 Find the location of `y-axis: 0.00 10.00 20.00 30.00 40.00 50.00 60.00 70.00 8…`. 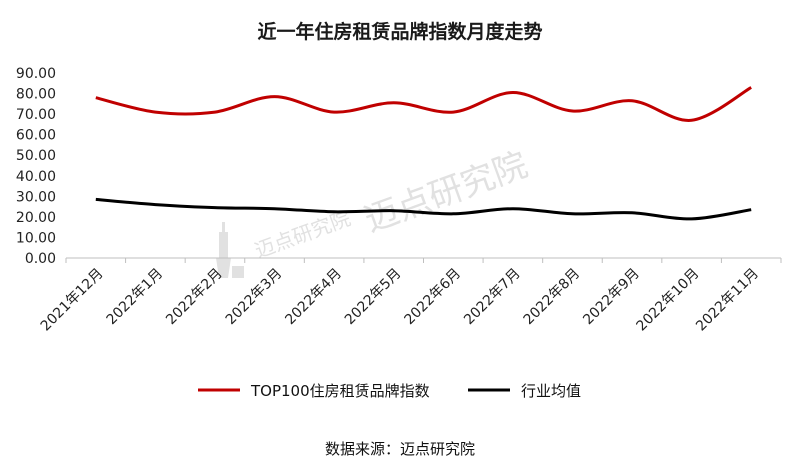

y-axis: 0.00 10.00 20.00 30.00 40.00 50.00 60.00 70.00 8… is located at coordinates (36, 166).